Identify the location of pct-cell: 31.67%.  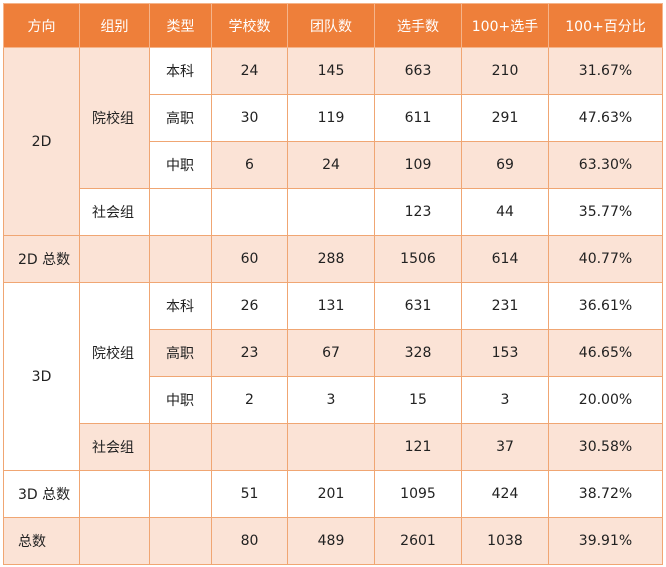
(605, 71).